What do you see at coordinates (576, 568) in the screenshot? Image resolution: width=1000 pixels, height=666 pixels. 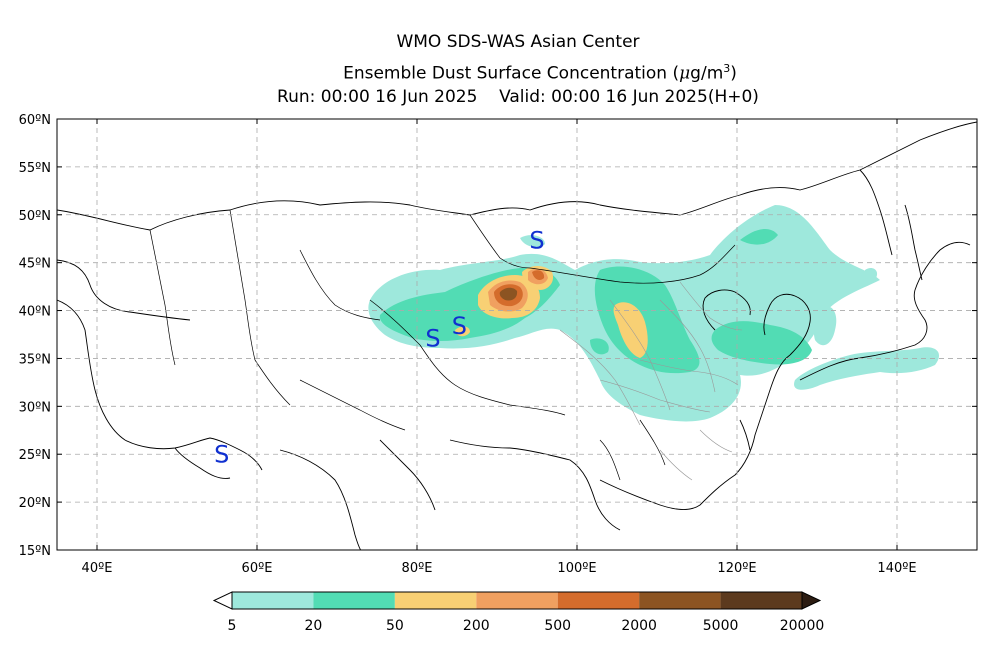 I see `lon-tick-label: 100ºE` at bounding box center [576, 568].